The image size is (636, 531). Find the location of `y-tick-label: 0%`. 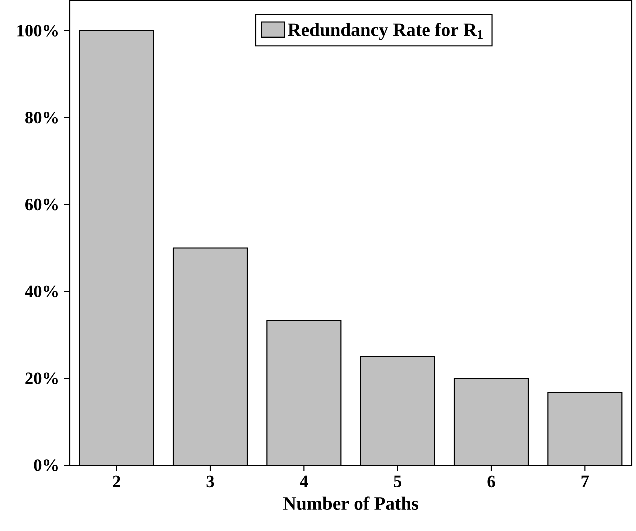

y-tick-label: 0% is located at coordinates (46, 466).